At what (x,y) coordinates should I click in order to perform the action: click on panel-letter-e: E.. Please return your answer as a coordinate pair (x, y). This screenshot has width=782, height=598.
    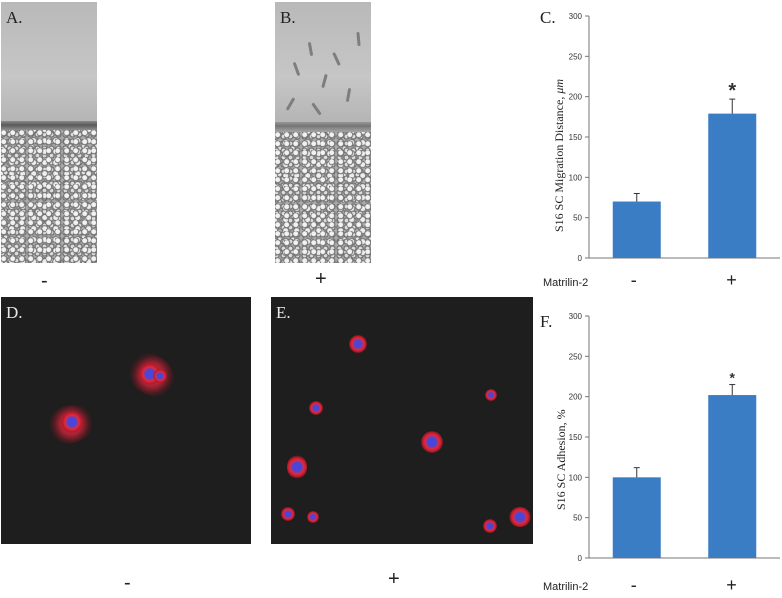
    Looking at the image, I should click on (283, 312).